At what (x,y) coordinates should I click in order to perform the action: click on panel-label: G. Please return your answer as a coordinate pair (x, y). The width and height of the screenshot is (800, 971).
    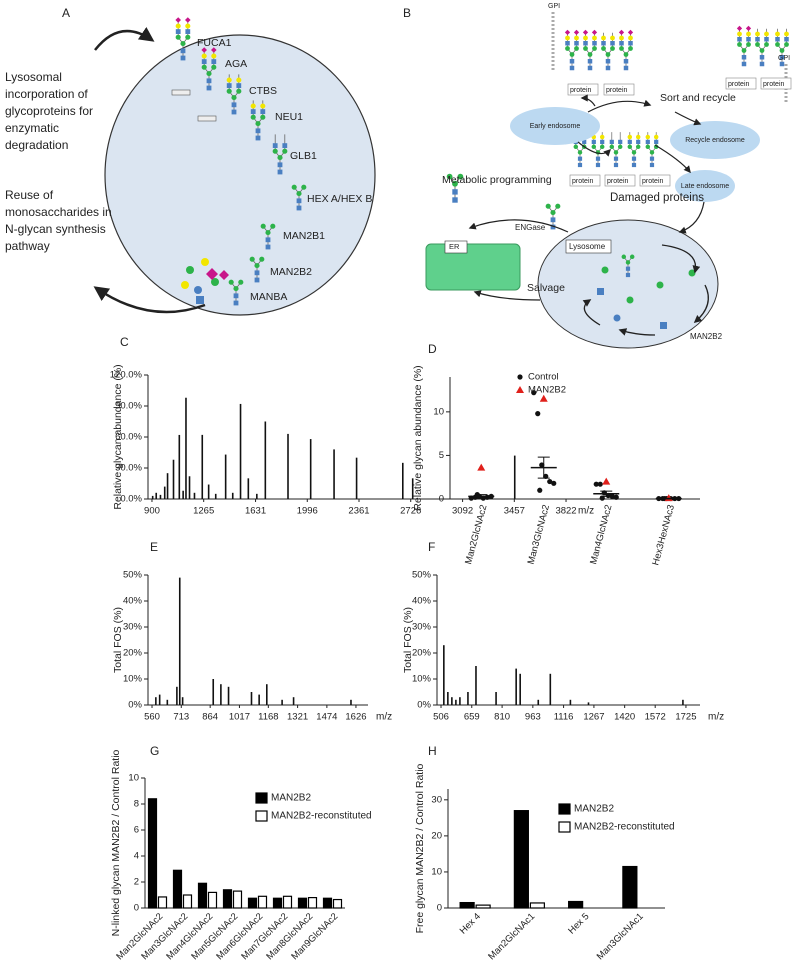
    Looking at the image, I should click on (154, 751).